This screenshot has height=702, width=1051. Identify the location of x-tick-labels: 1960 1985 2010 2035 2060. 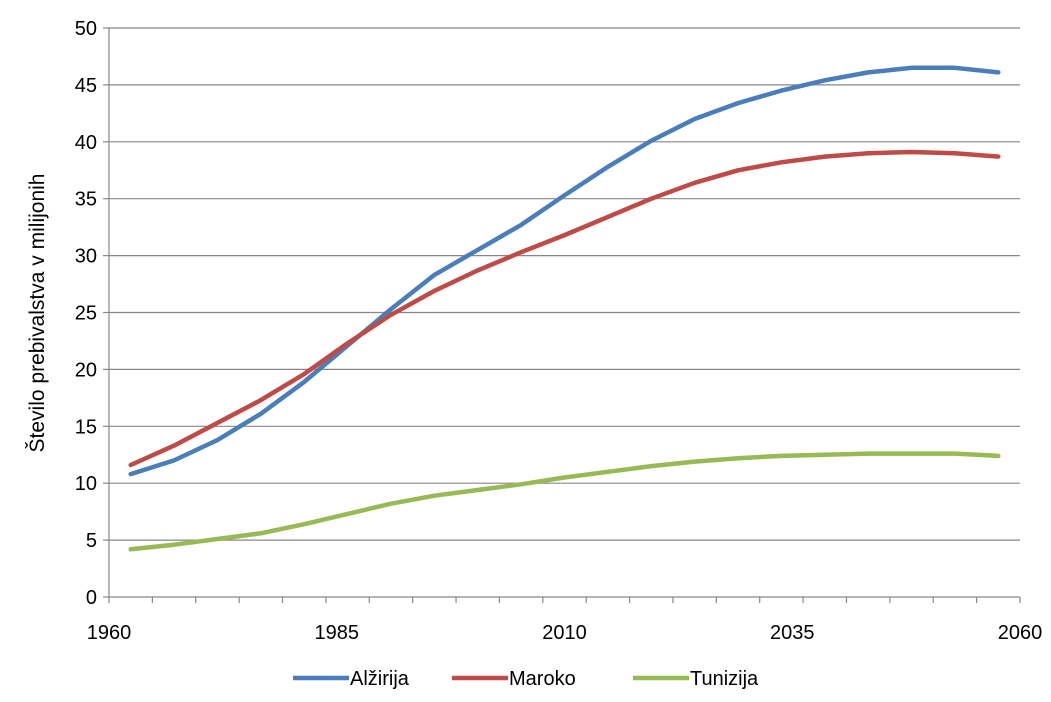
(565, 633).